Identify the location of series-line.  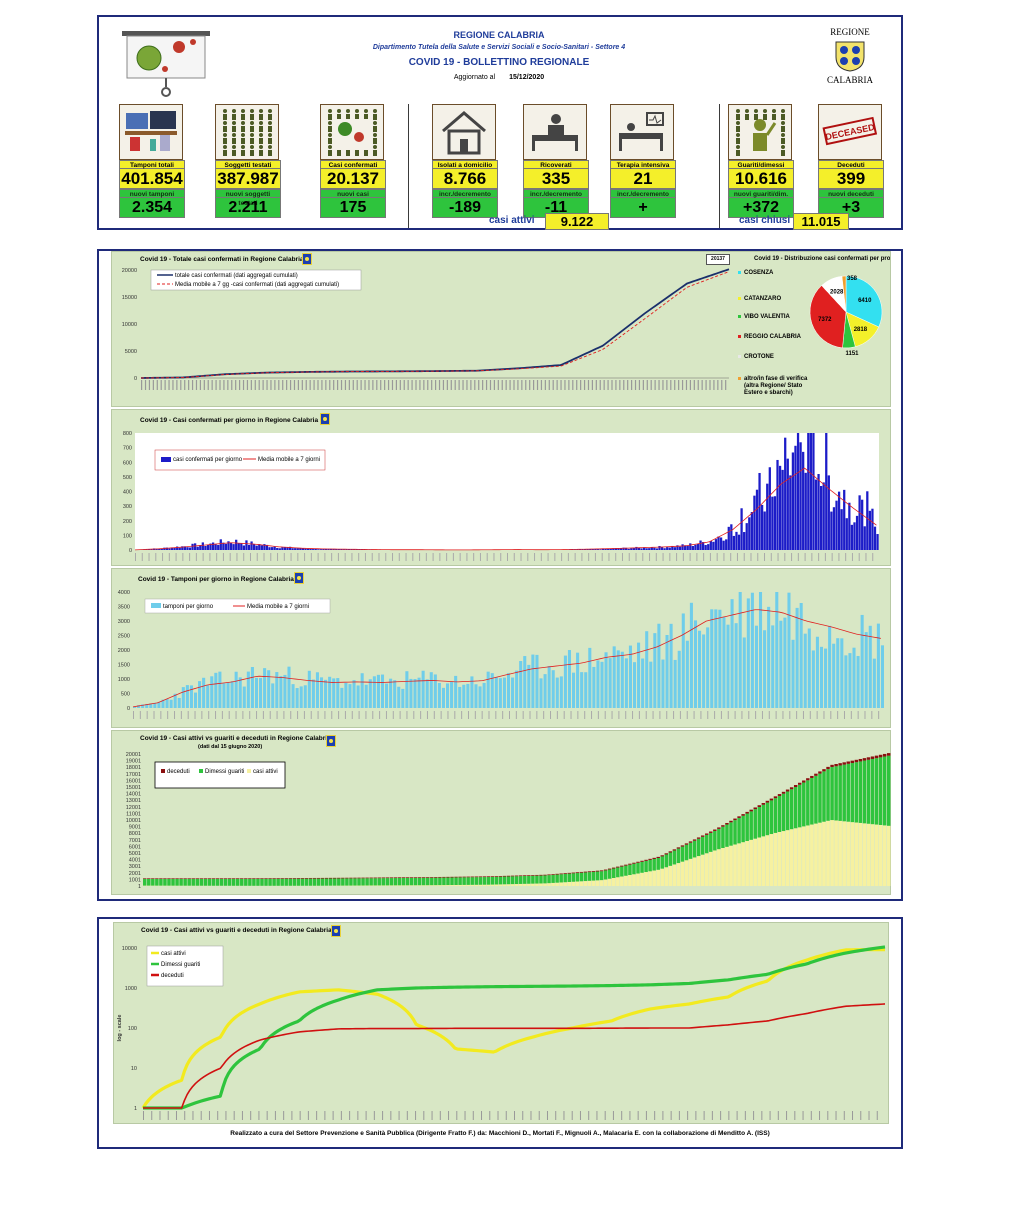
(513, 1028).